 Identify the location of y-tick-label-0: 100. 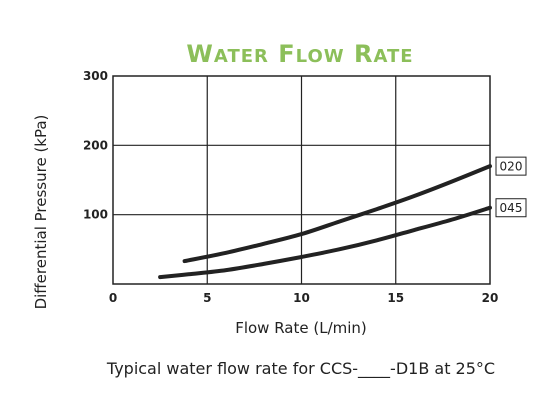
(95, 215).